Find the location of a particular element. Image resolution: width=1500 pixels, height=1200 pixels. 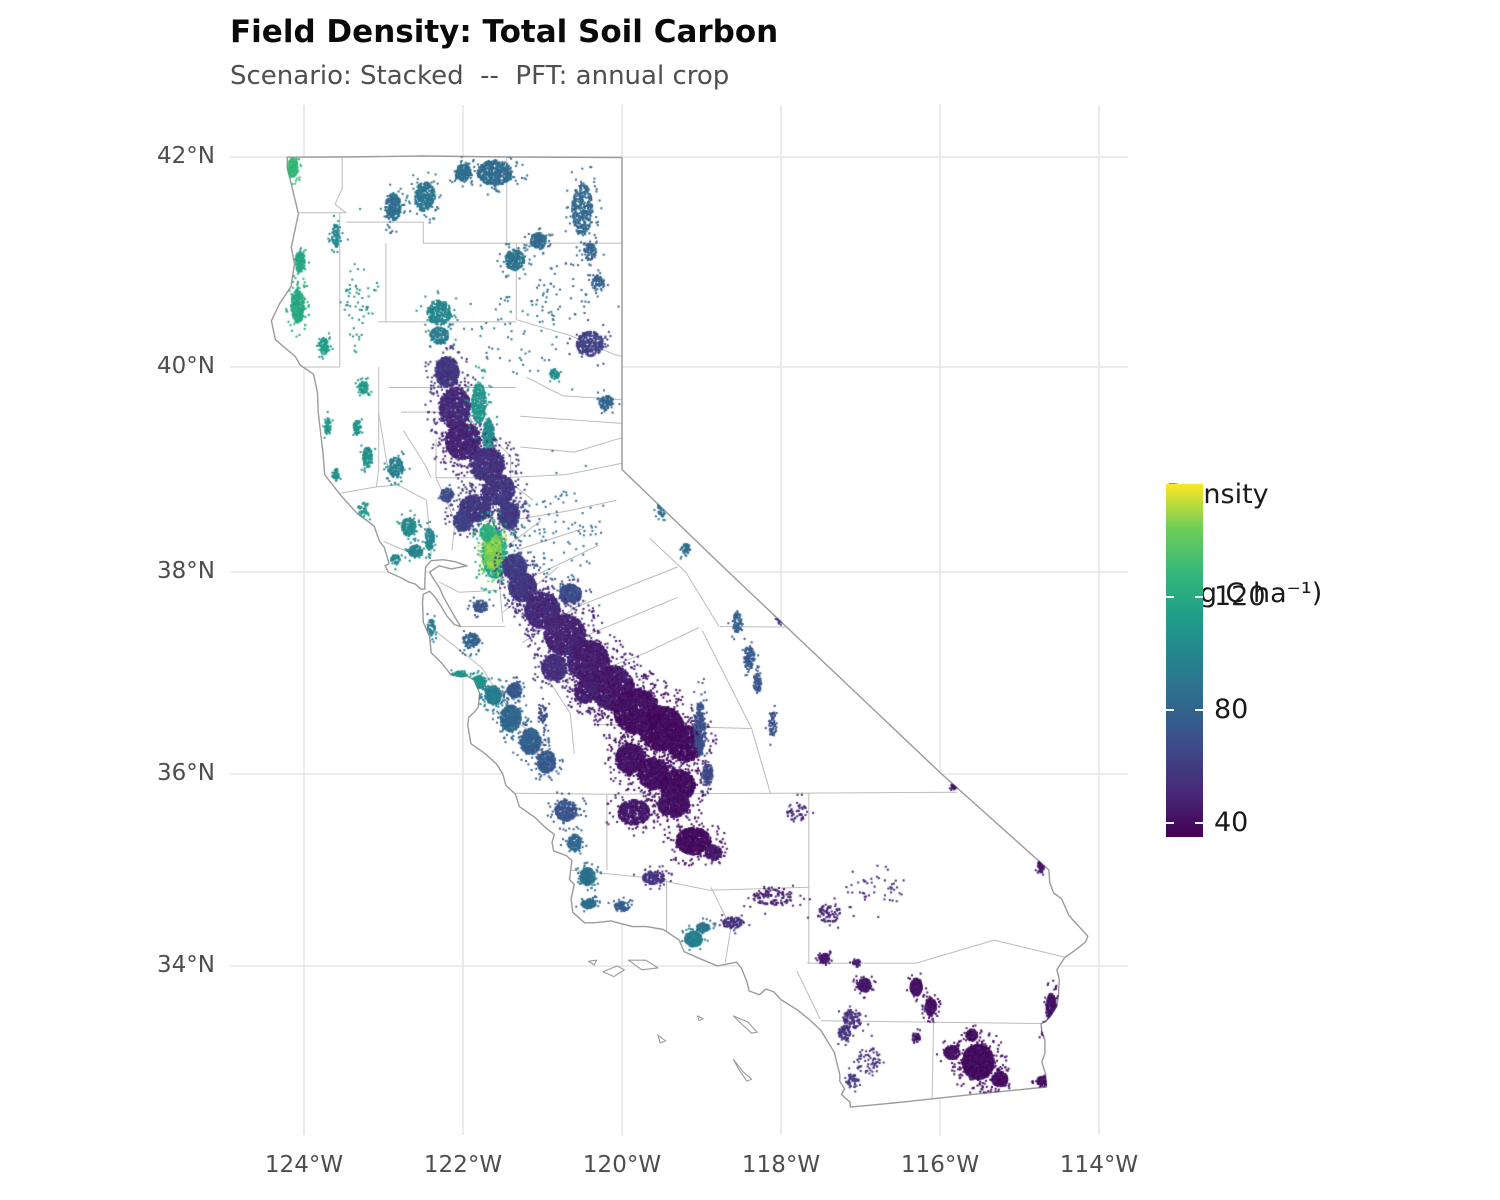

legend-tick-label: 120 is located at coordinates (1240, 596).